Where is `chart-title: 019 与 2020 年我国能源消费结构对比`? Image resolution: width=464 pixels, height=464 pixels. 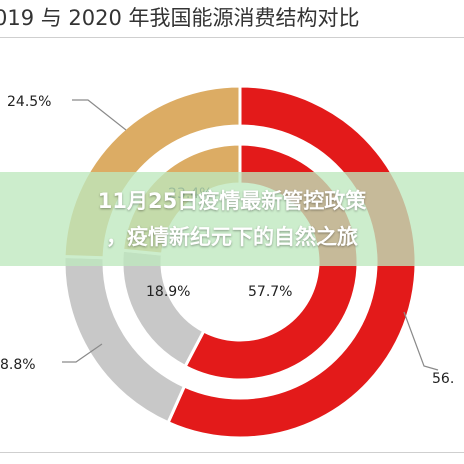 chart-title: 019 与 2020 年我国能源消费结构对比 is located at coordinates (180, 18).